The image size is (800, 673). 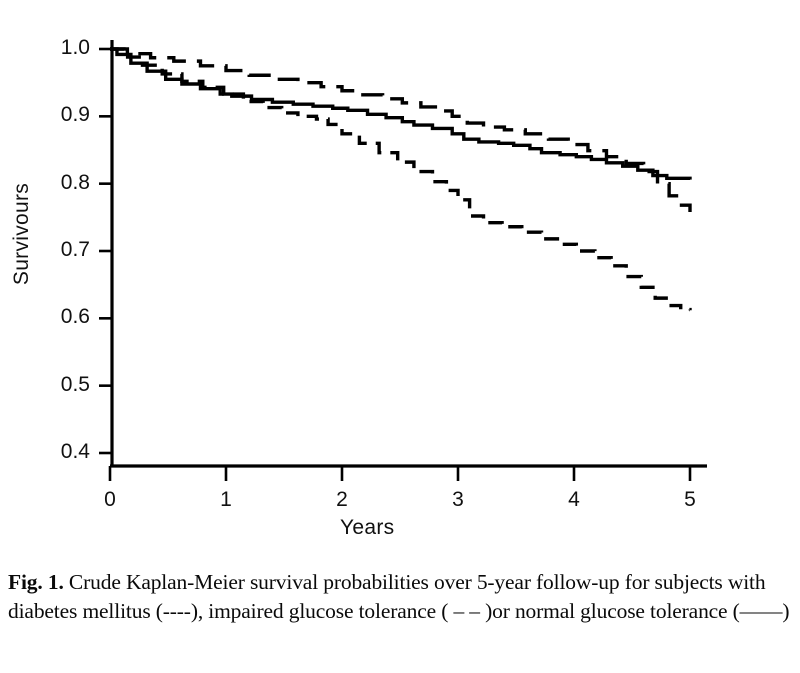 I want to click on y-tick-label: 0.4, so click(x=75, y=451).